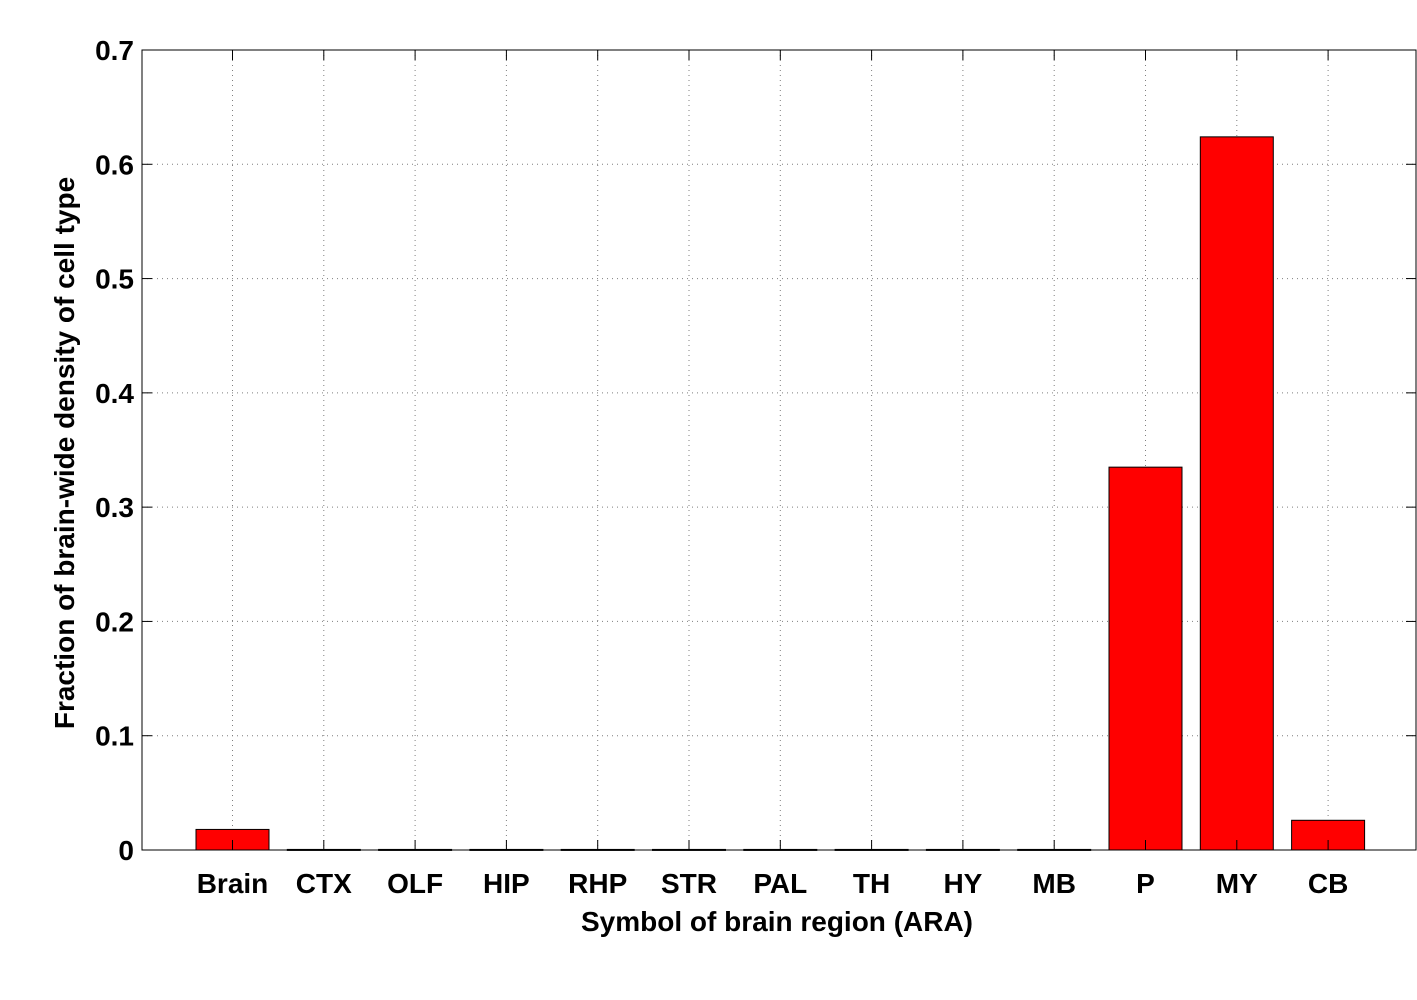 This screenshot has height=1000, width=1417. I want to click on y-tick-label: 0, so click(126, 850).